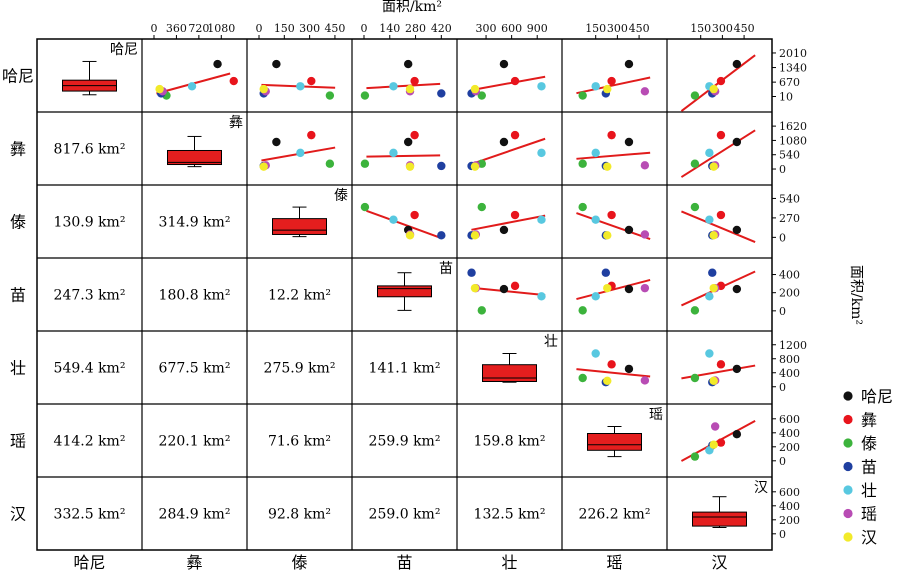  Describe the element at coordinates (869, 467) in the screenshot. I see `legend-label: 苗` at that location.